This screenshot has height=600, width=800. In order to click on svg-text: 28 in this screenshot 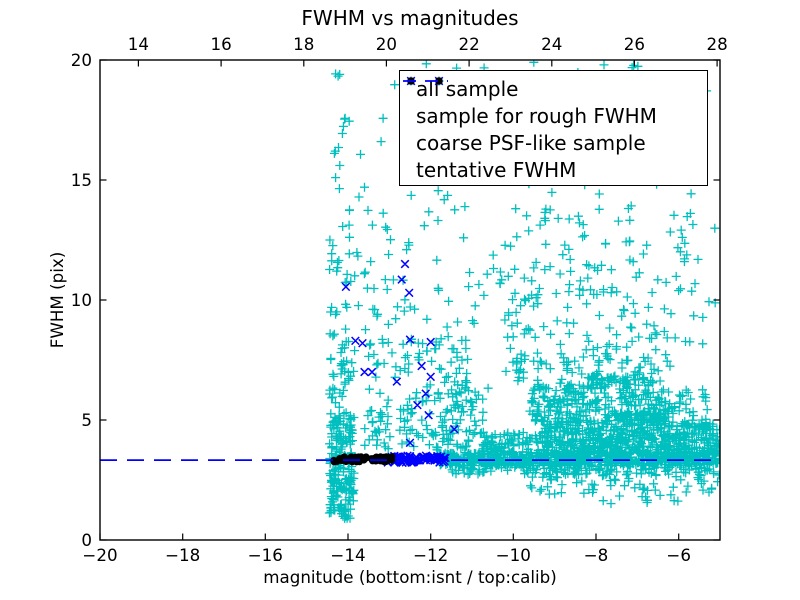, I will do `click(716, 44)`.